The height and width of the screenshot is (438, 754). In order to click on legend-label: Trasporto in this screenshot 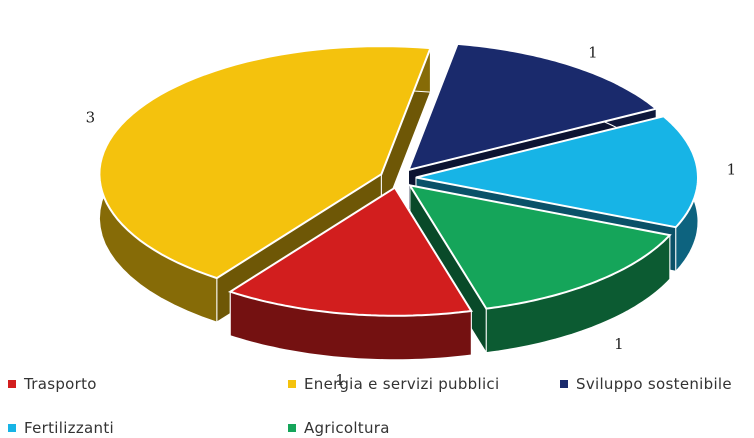, I will do `click(60, 384)`.